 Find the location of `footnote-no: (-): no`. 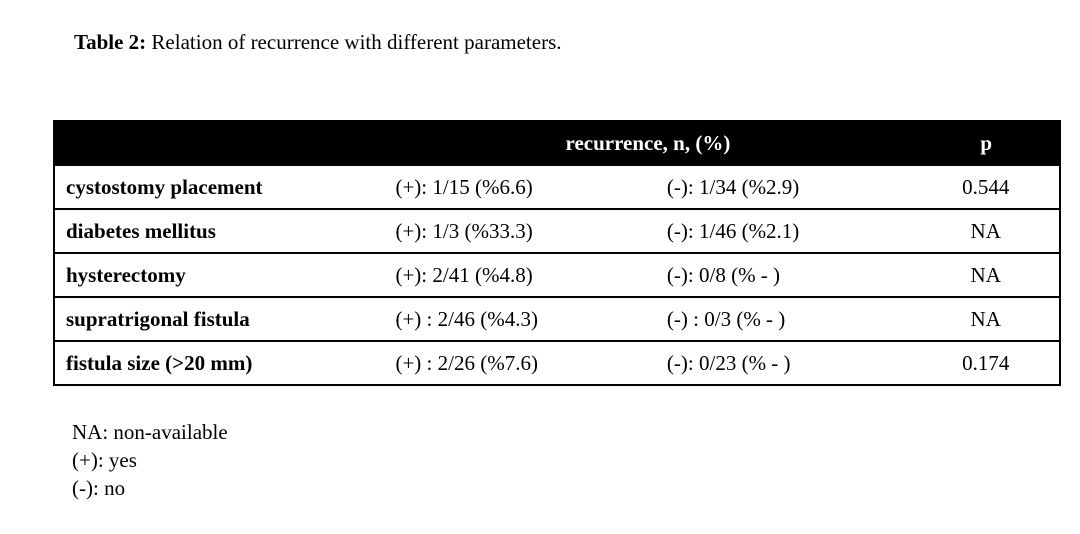

footnote-no: (-): no is located at coordinates (99, 488).